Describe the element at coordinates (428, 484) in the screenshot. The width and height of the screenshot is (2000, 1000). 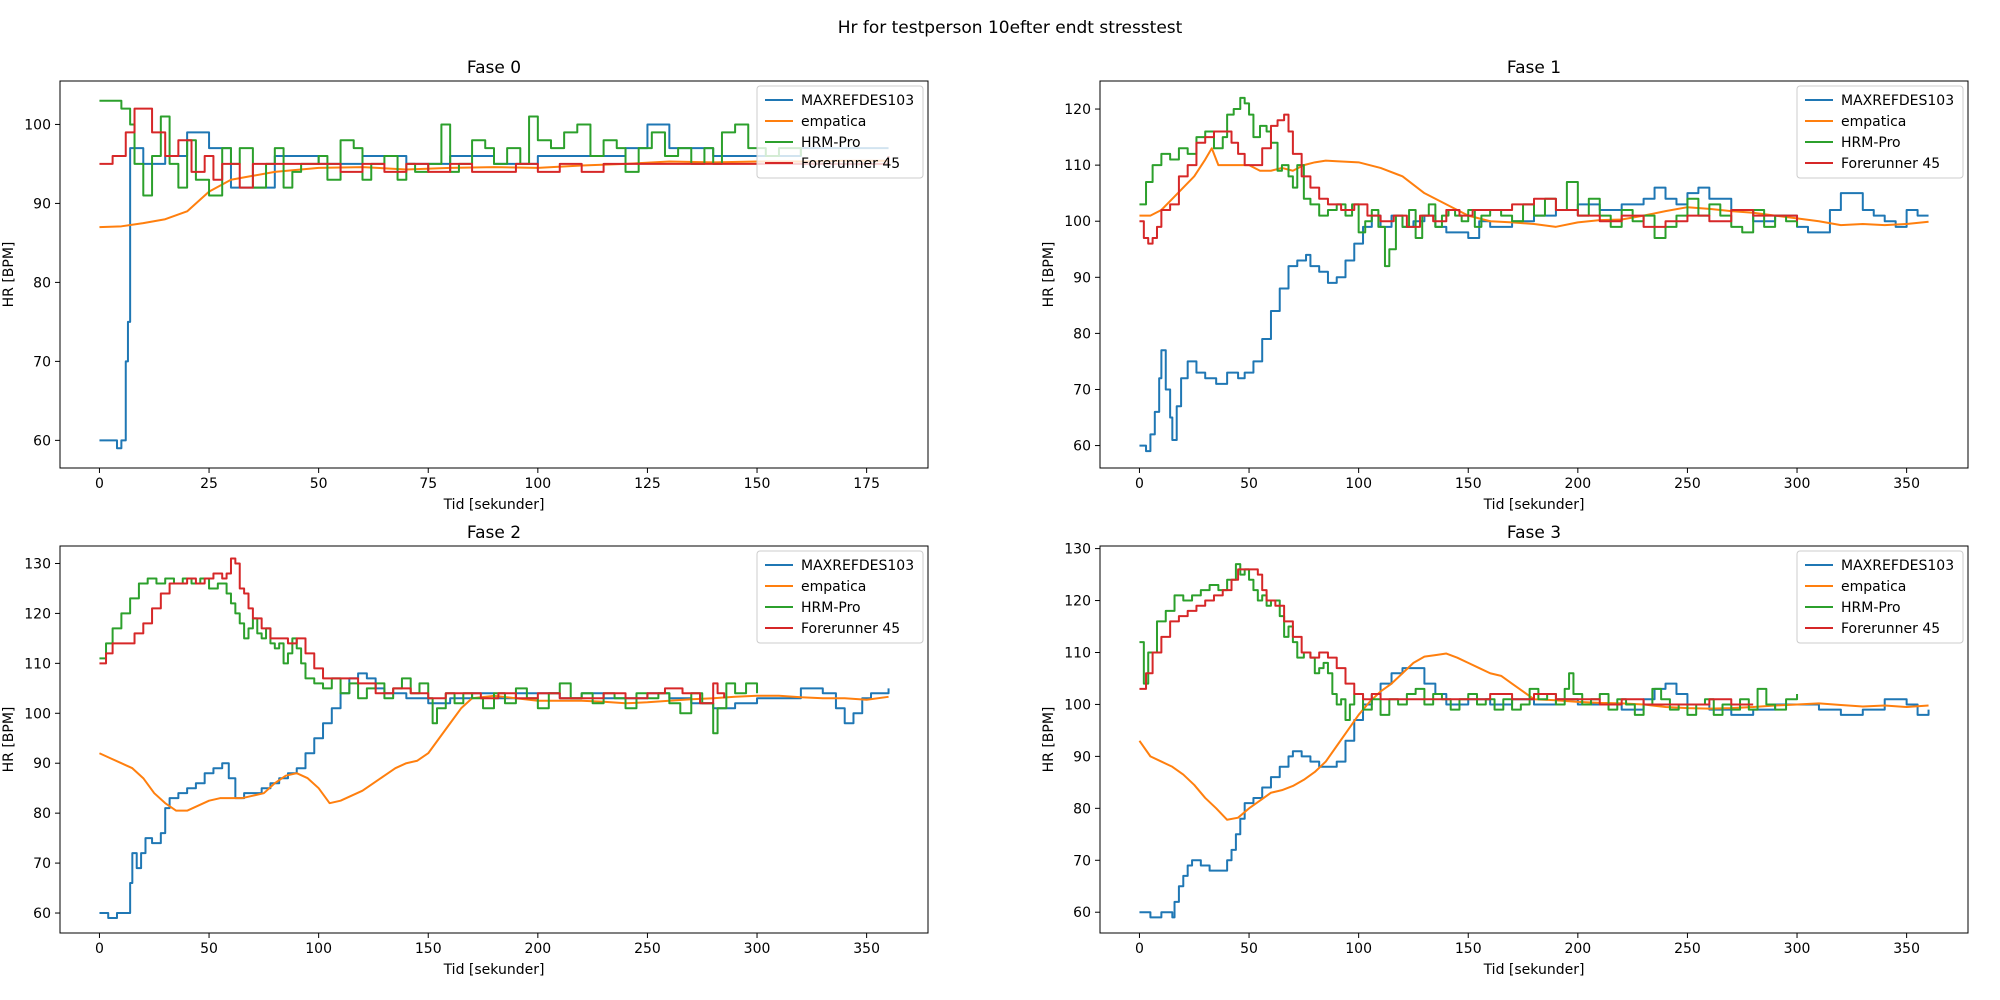
I see `x-tick-label: 75` at that location.